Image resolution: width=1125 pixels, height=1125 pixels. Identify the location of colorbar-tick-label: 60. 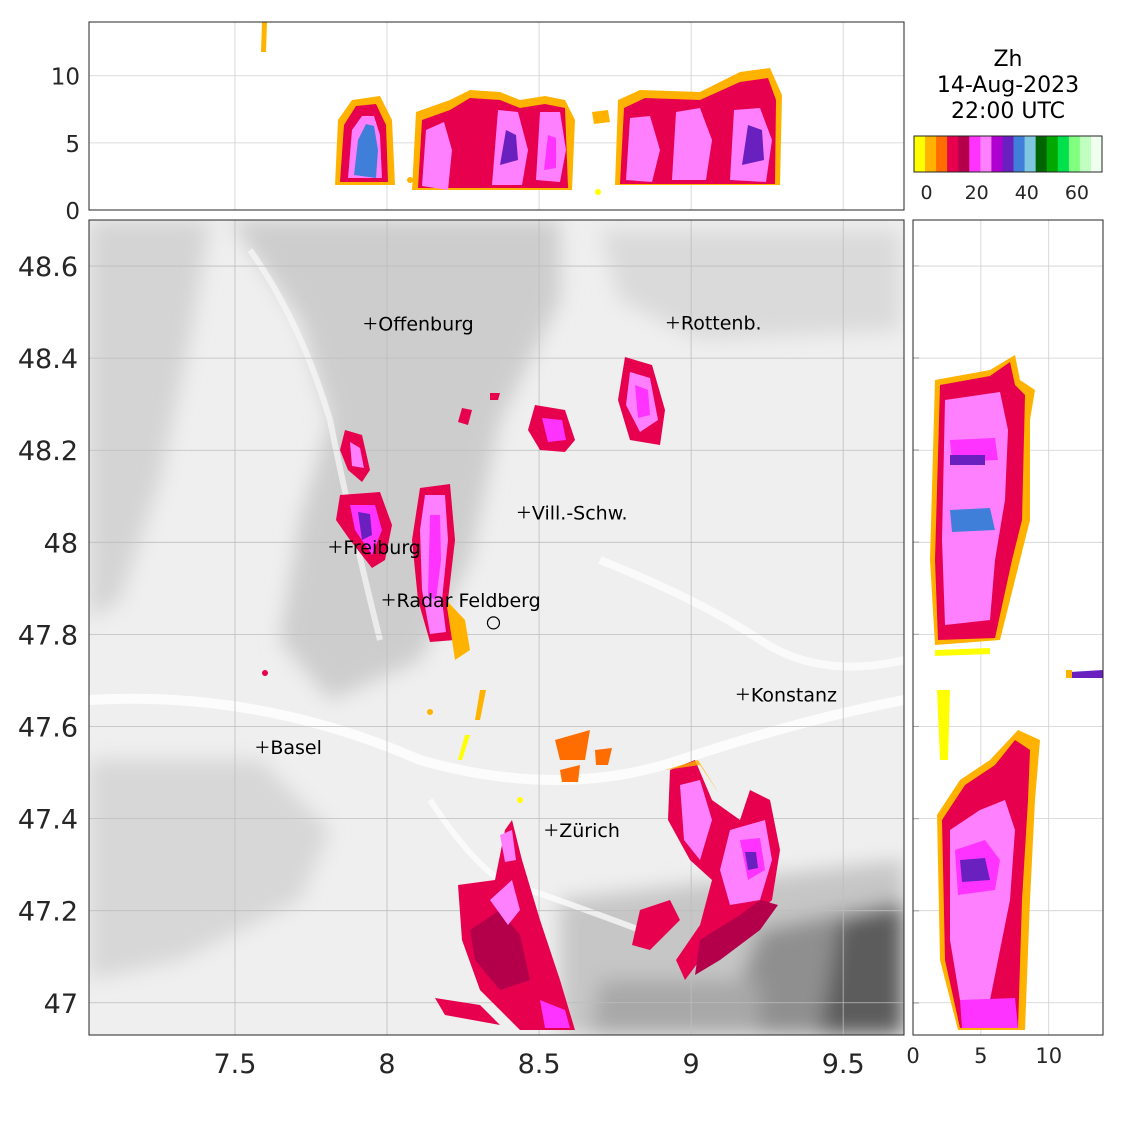
(1077, 193).